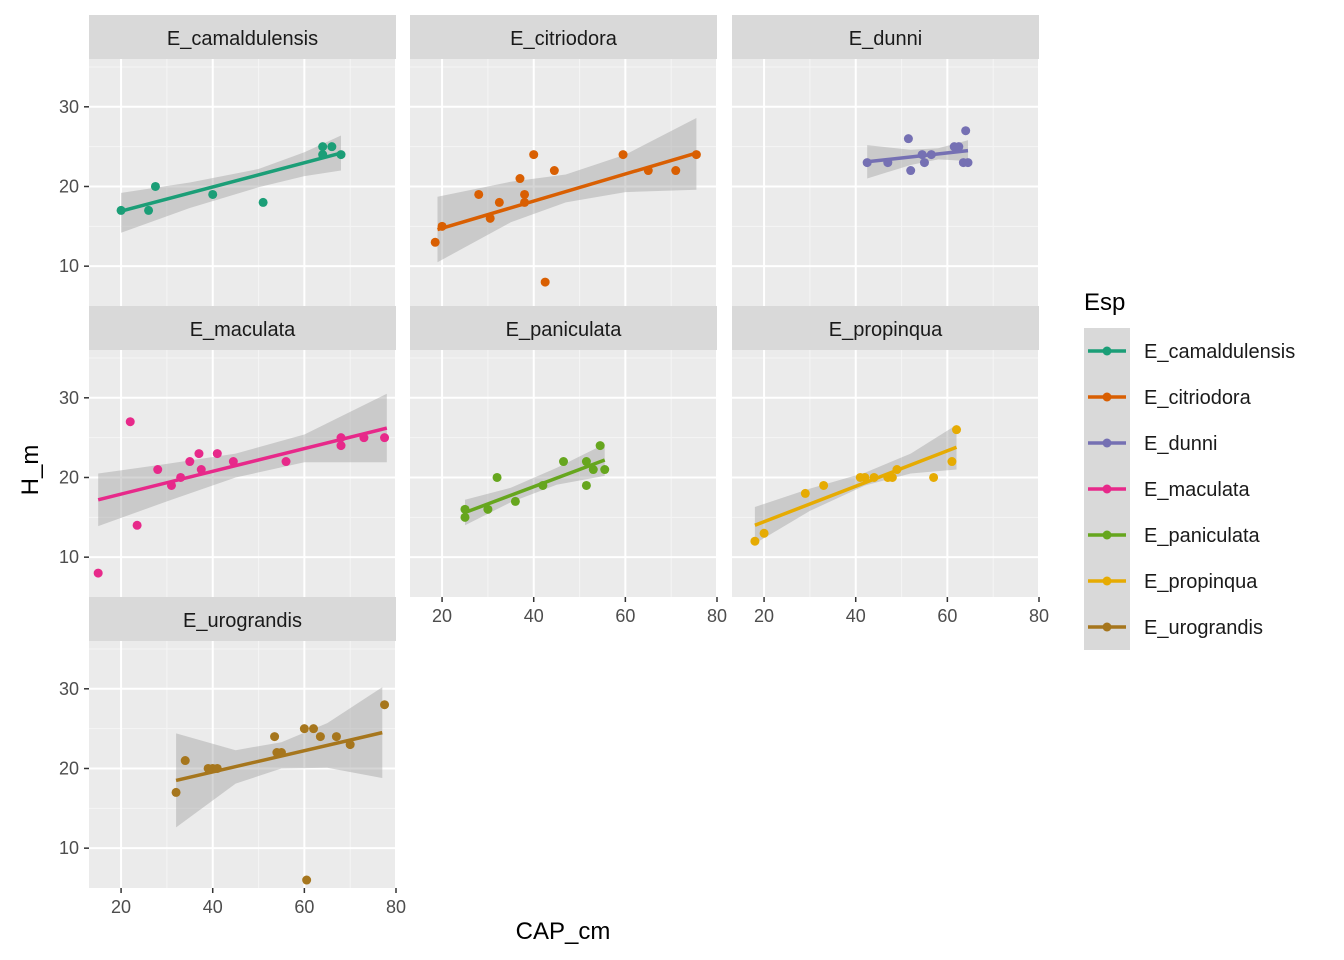  What do you see at coordinates (1171, 581) in the screenshot?
I see `legend-item-E_propinqua: E_propinqua` at bounding box center [1171, 581].